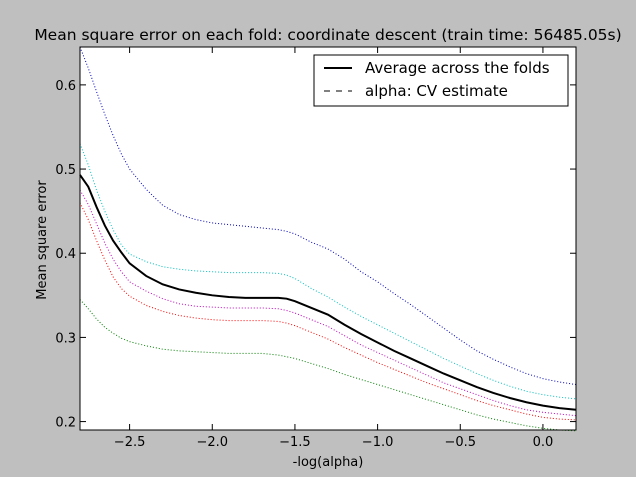 This screenshot has width=636, height=477. What do you see at coordinates (436, 91) in the screenshot?
I see `legend-label-alpha: alpha: CV estimate` at bounding box center [436, 91].